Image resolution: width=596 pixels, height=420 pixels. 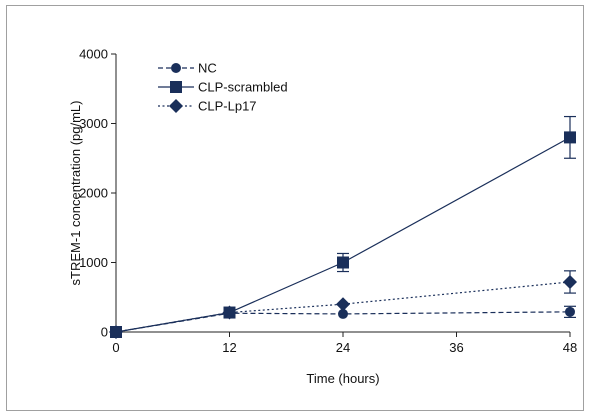 I want to click on y-tick-label: 1000, so click(x=93, y=262).